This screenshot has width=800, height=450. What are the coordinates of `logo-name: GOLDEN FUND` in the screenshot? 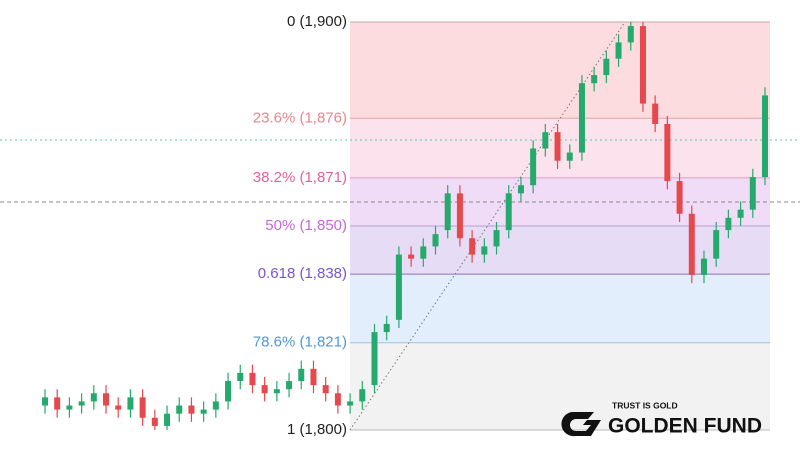 It's located at (685, 426).